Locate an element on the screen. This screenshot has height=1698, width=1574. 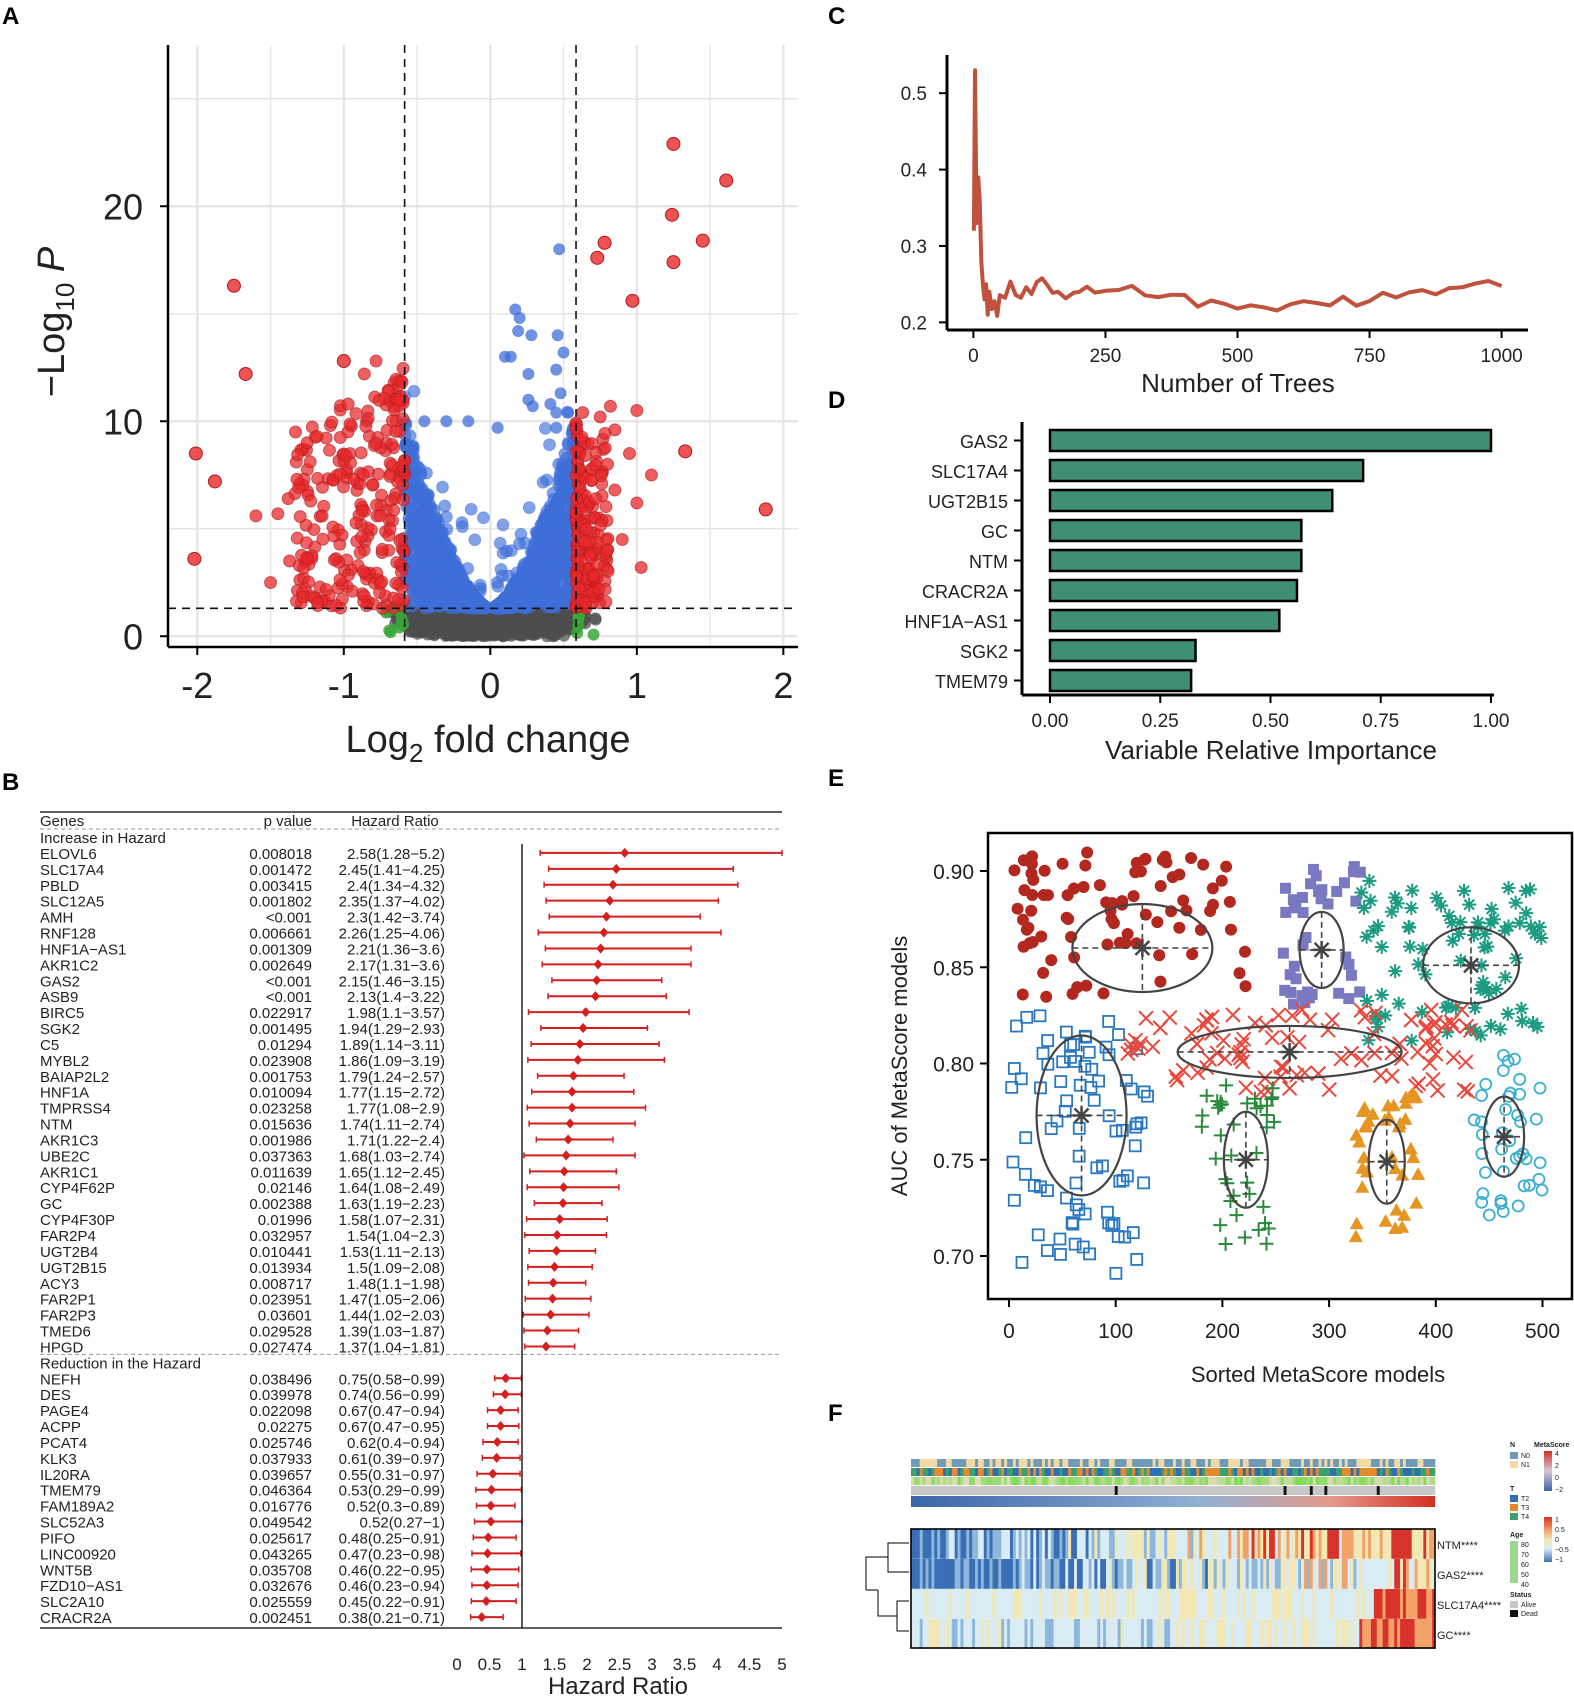
marker-cross is located at coordinates (1153, 1047).